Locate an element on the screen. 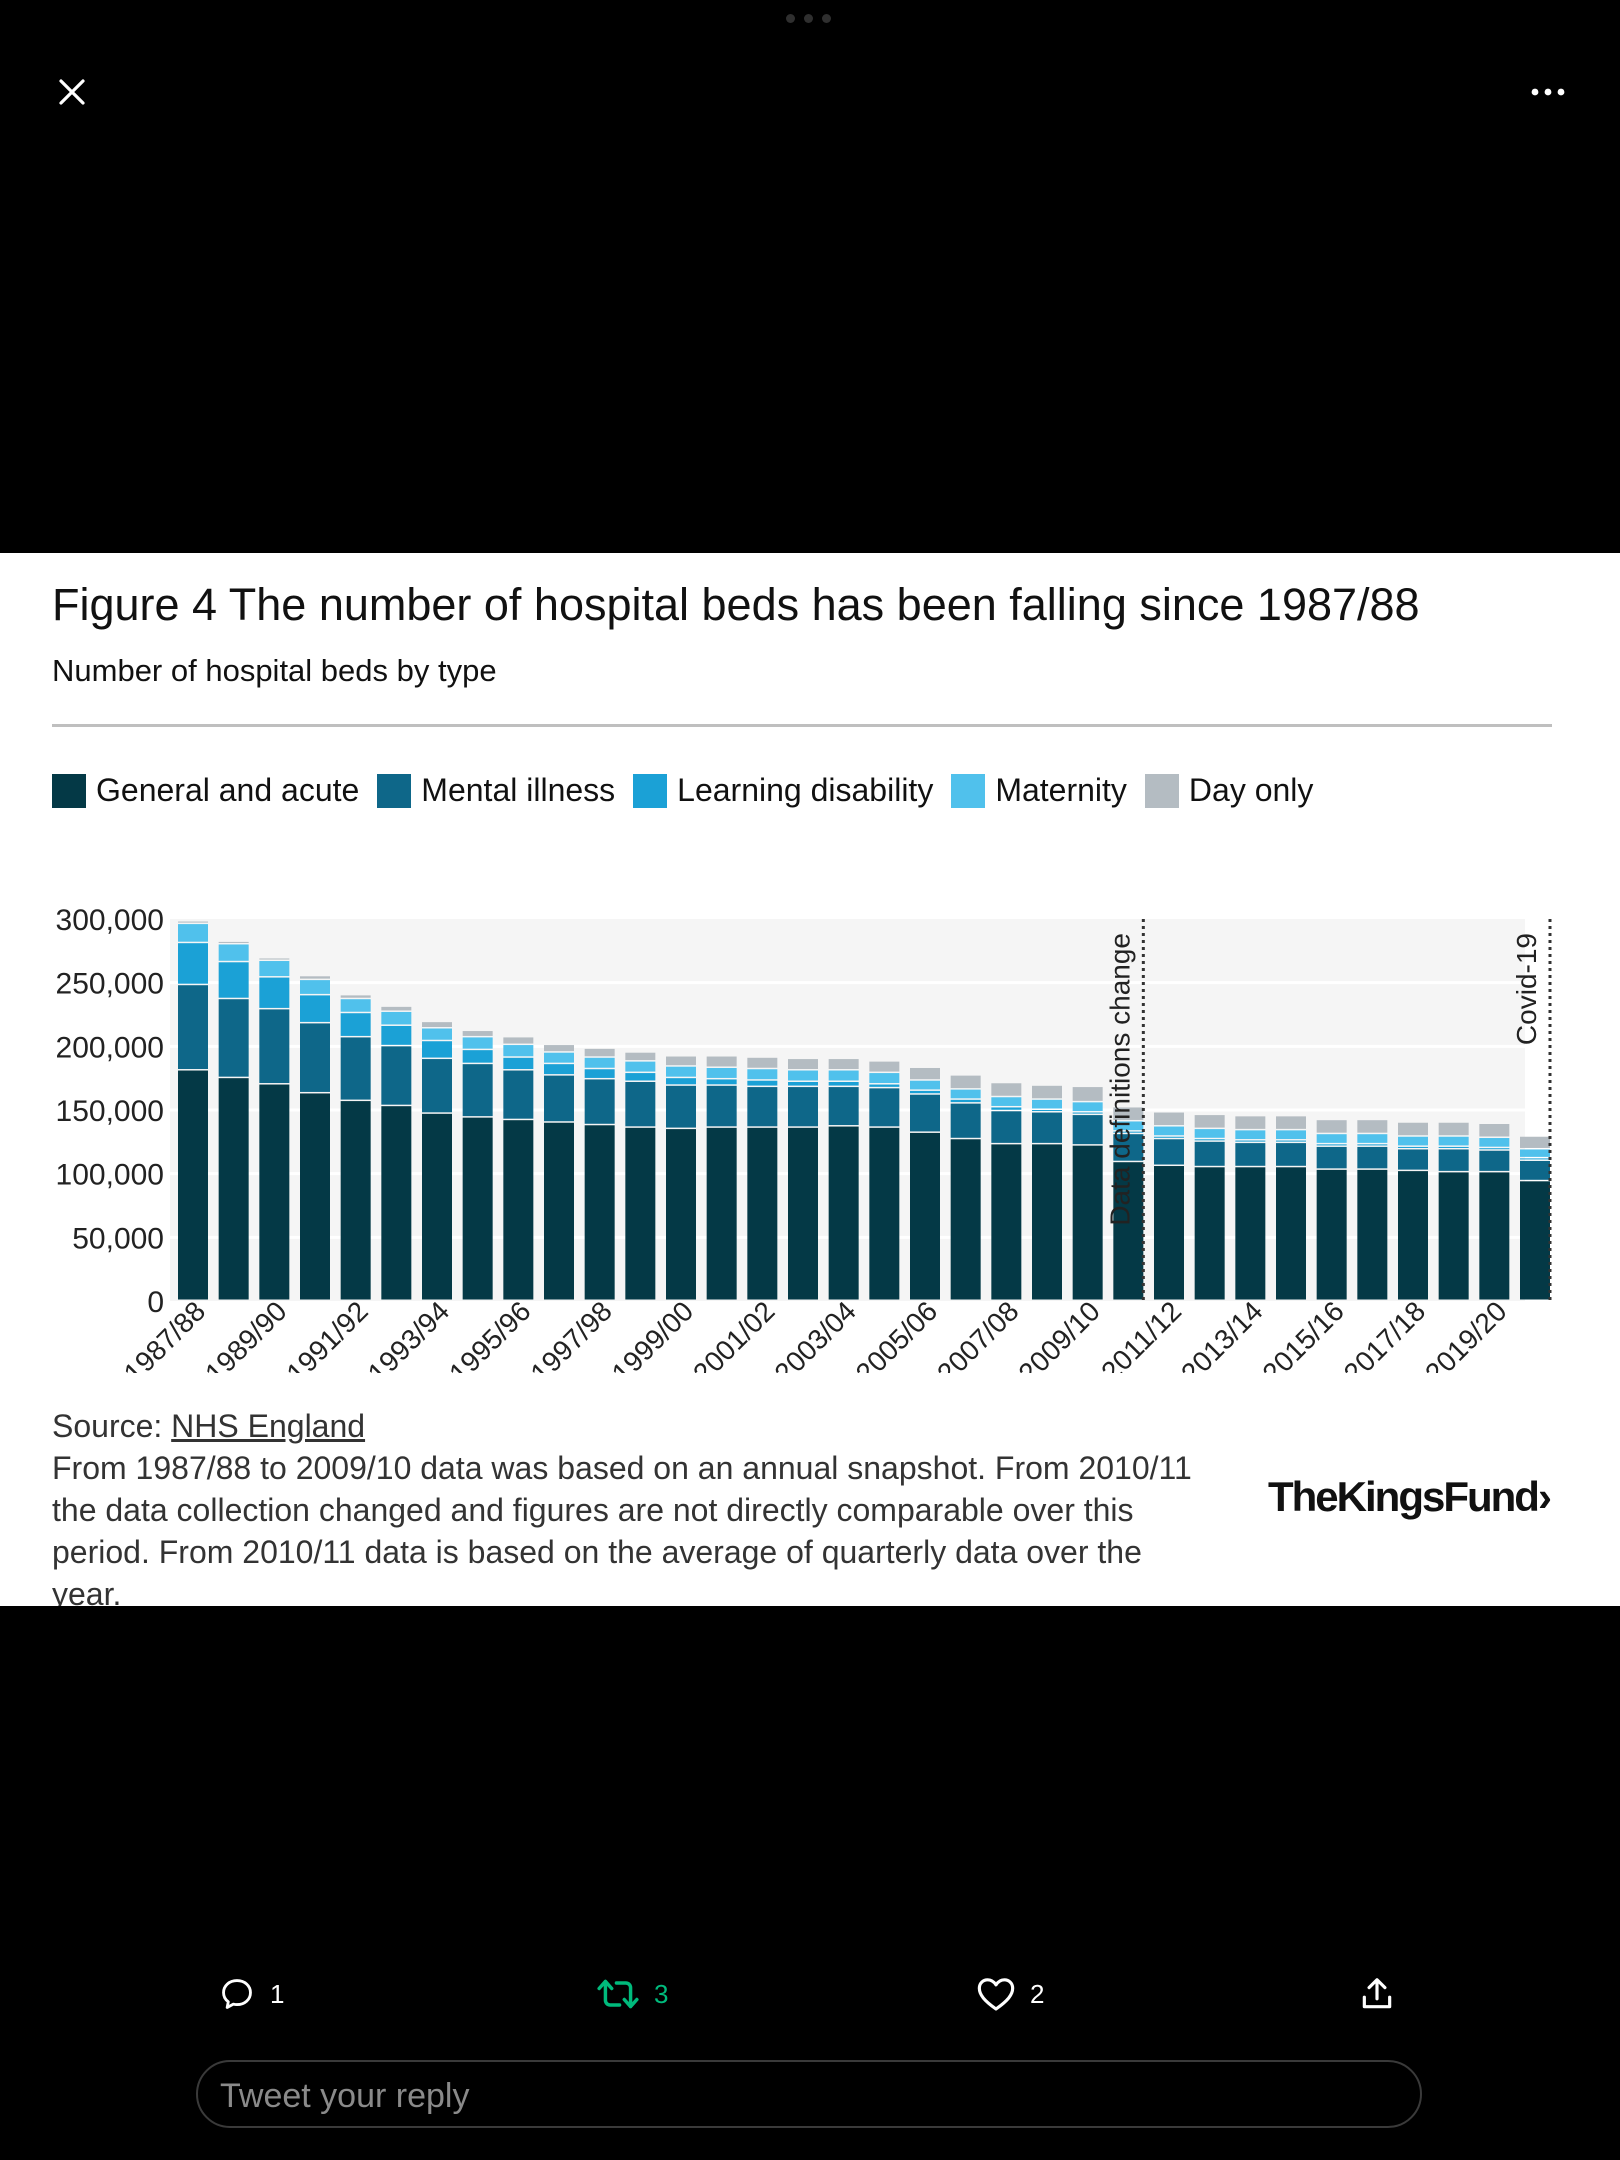 The image size is (1620, 2160). y-tick-label: 150,000 is located at coordinates (110, 1111).